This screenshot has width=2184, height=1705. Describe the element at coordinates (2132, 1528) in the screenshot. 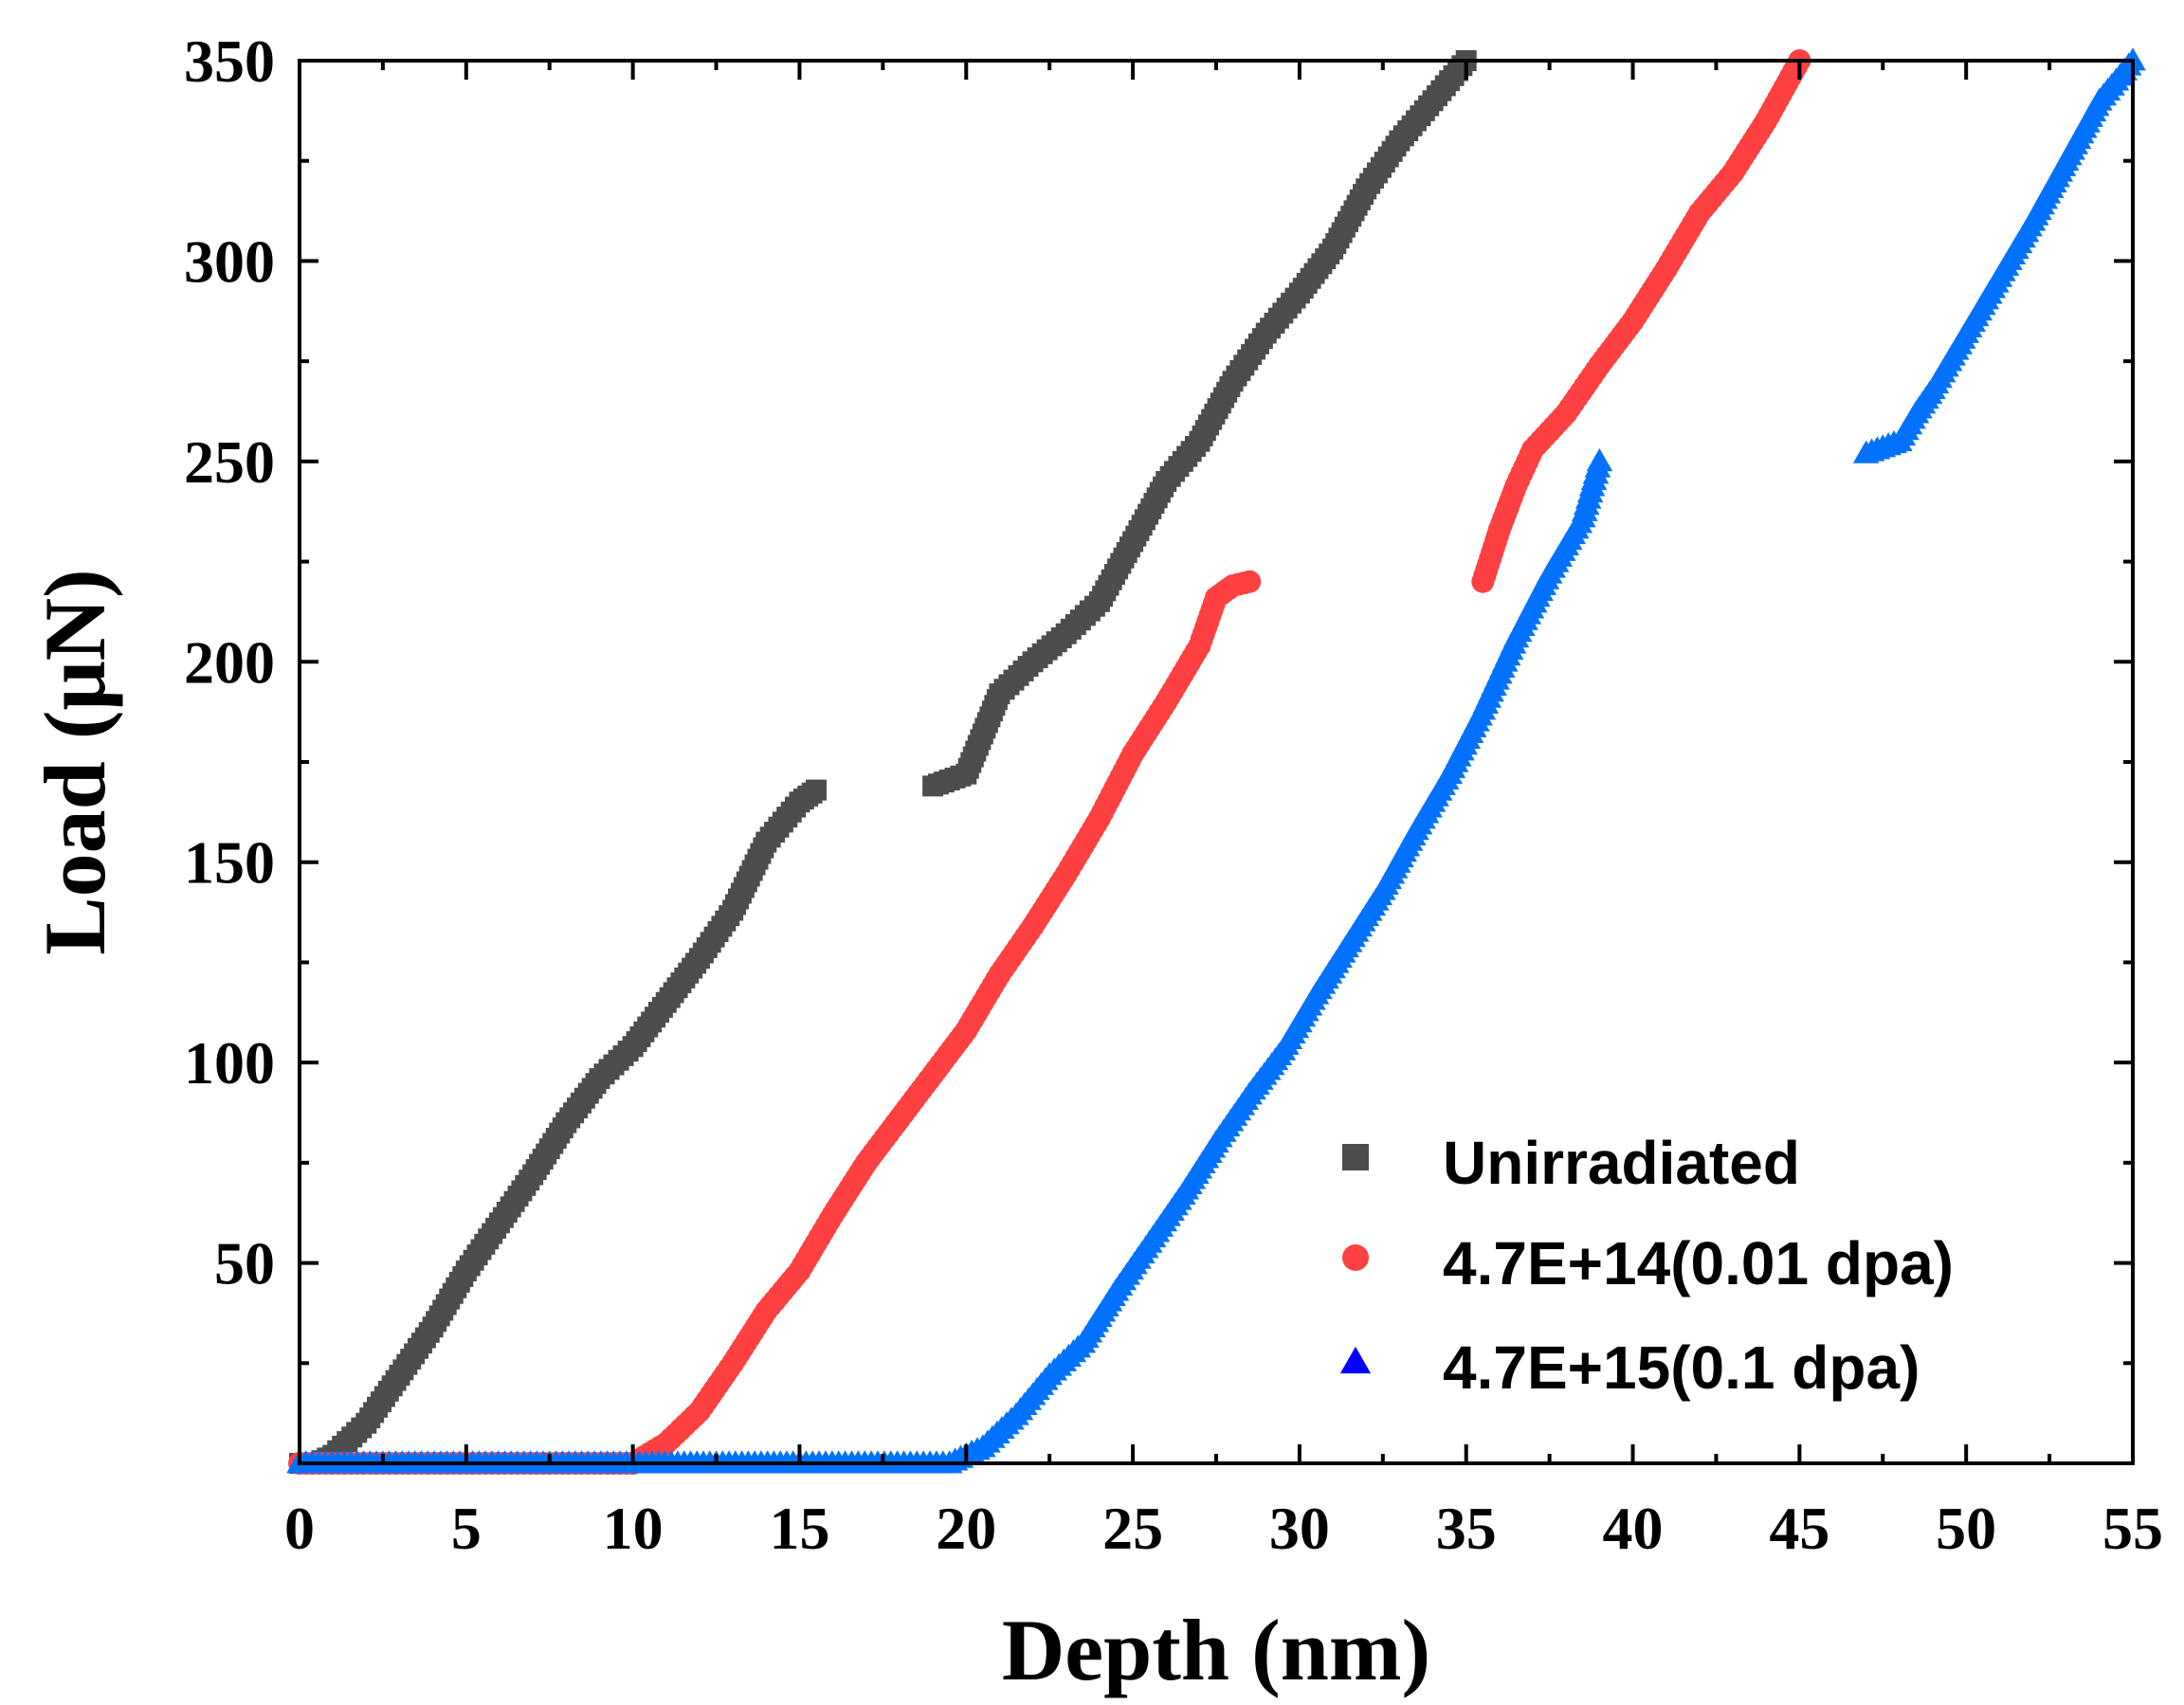

I see `x-tick-label: 55` at that location.